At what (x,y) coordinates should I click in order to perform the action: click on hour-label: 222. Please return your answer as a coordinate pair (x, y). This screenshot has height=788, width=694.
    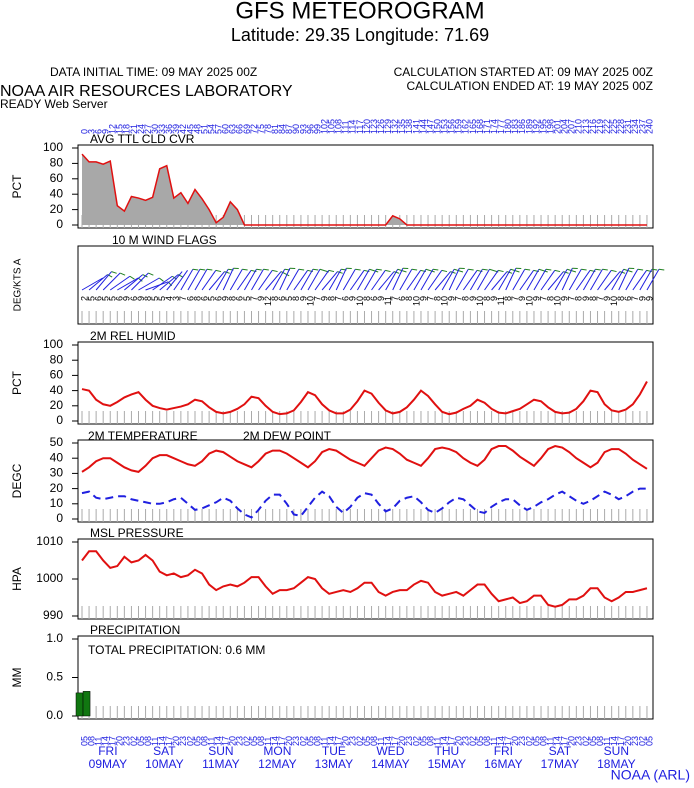
    Looking at the image, I should click on (607, 126).